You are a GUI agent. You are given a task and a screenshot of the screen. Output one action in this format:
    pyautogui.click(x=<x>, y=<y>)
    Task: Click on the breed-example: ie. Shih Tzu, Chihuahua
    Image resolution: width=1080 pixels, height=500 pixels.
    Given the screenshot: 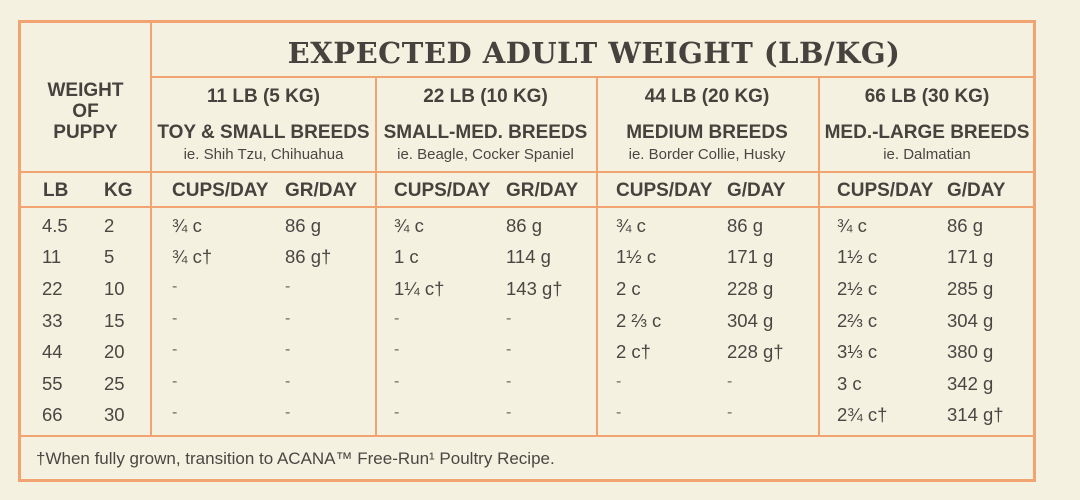 What is the action you would take?
    pyautogui.click(x=263, y=154)
    